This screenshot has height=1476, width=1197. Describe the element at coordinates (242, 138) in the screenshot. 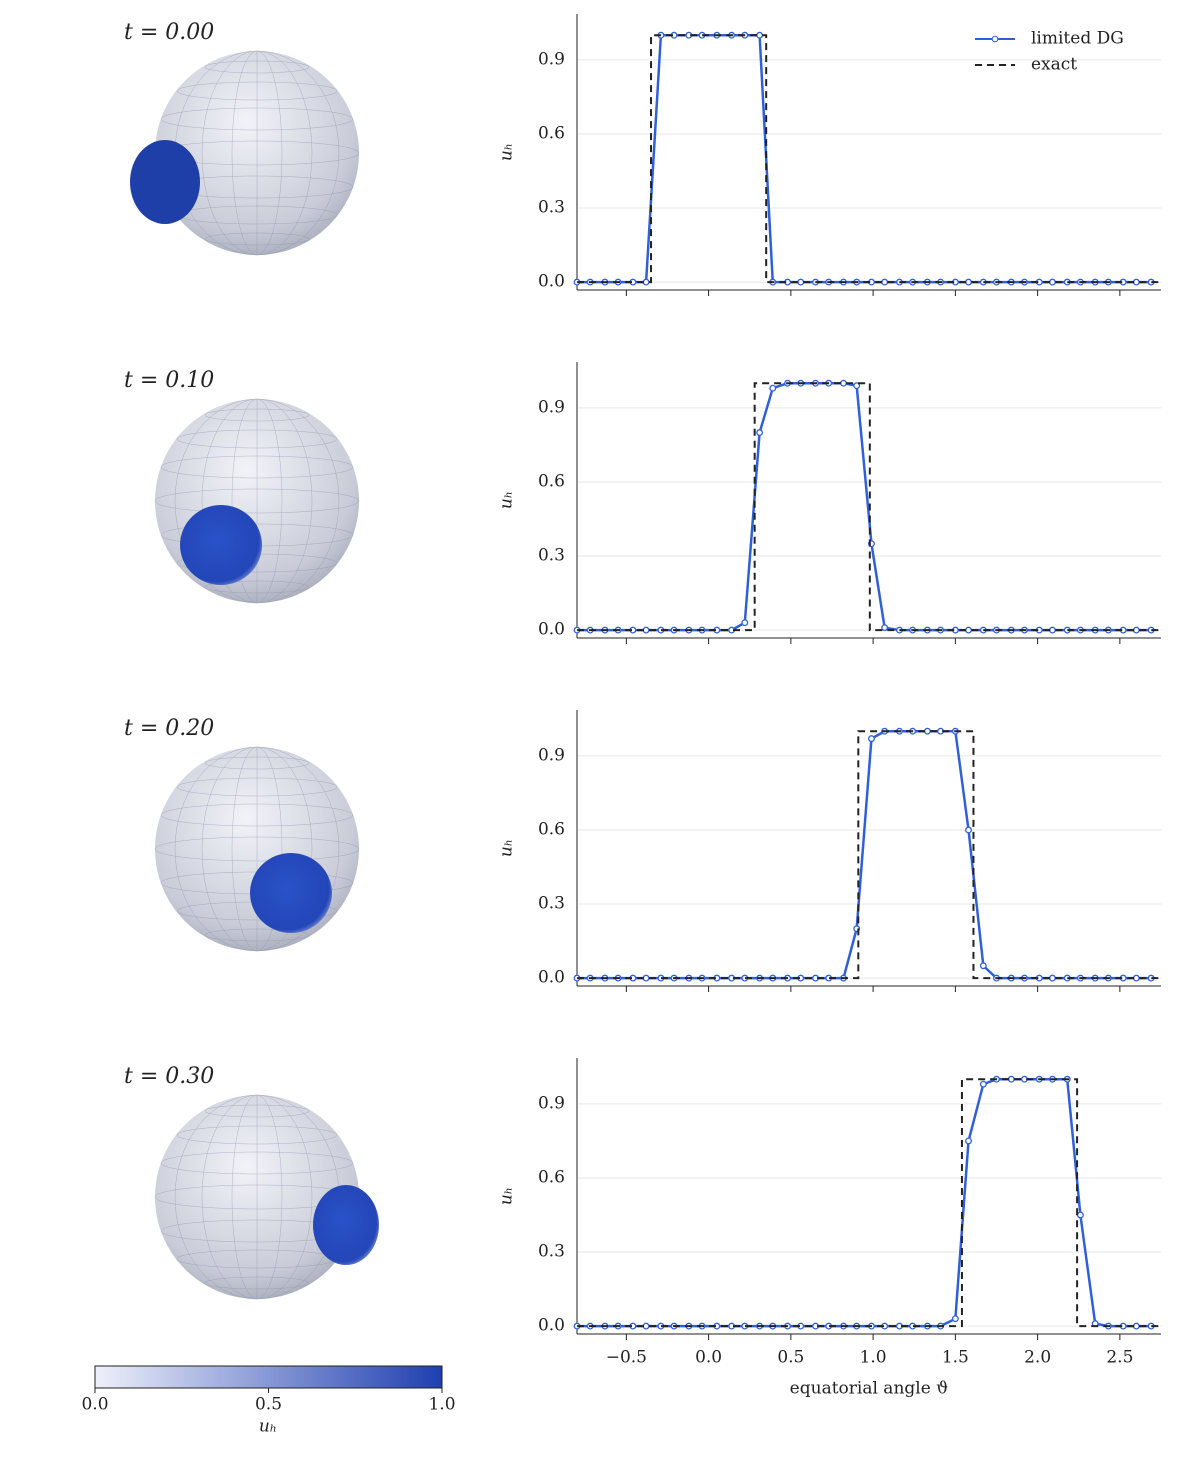

I see `sphere-panel: t = 0.00` at that location.